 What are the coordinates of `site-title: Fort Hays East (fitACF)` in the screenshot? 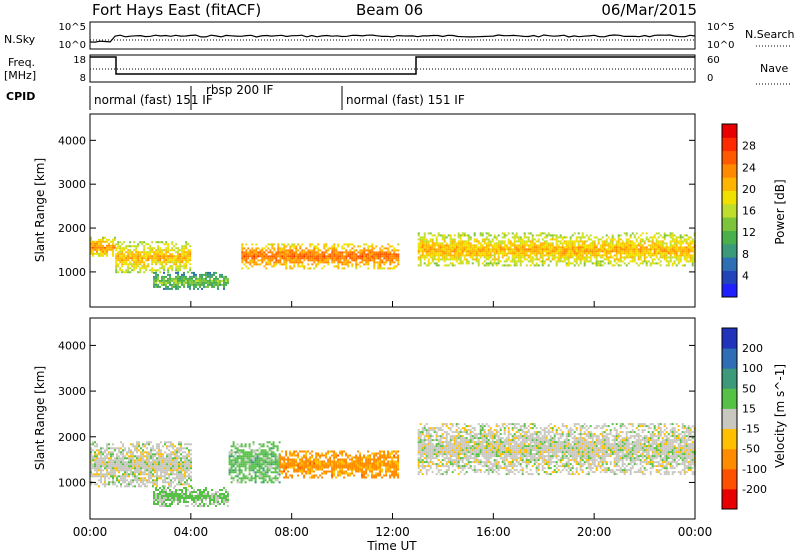 It's located at (176, 10).